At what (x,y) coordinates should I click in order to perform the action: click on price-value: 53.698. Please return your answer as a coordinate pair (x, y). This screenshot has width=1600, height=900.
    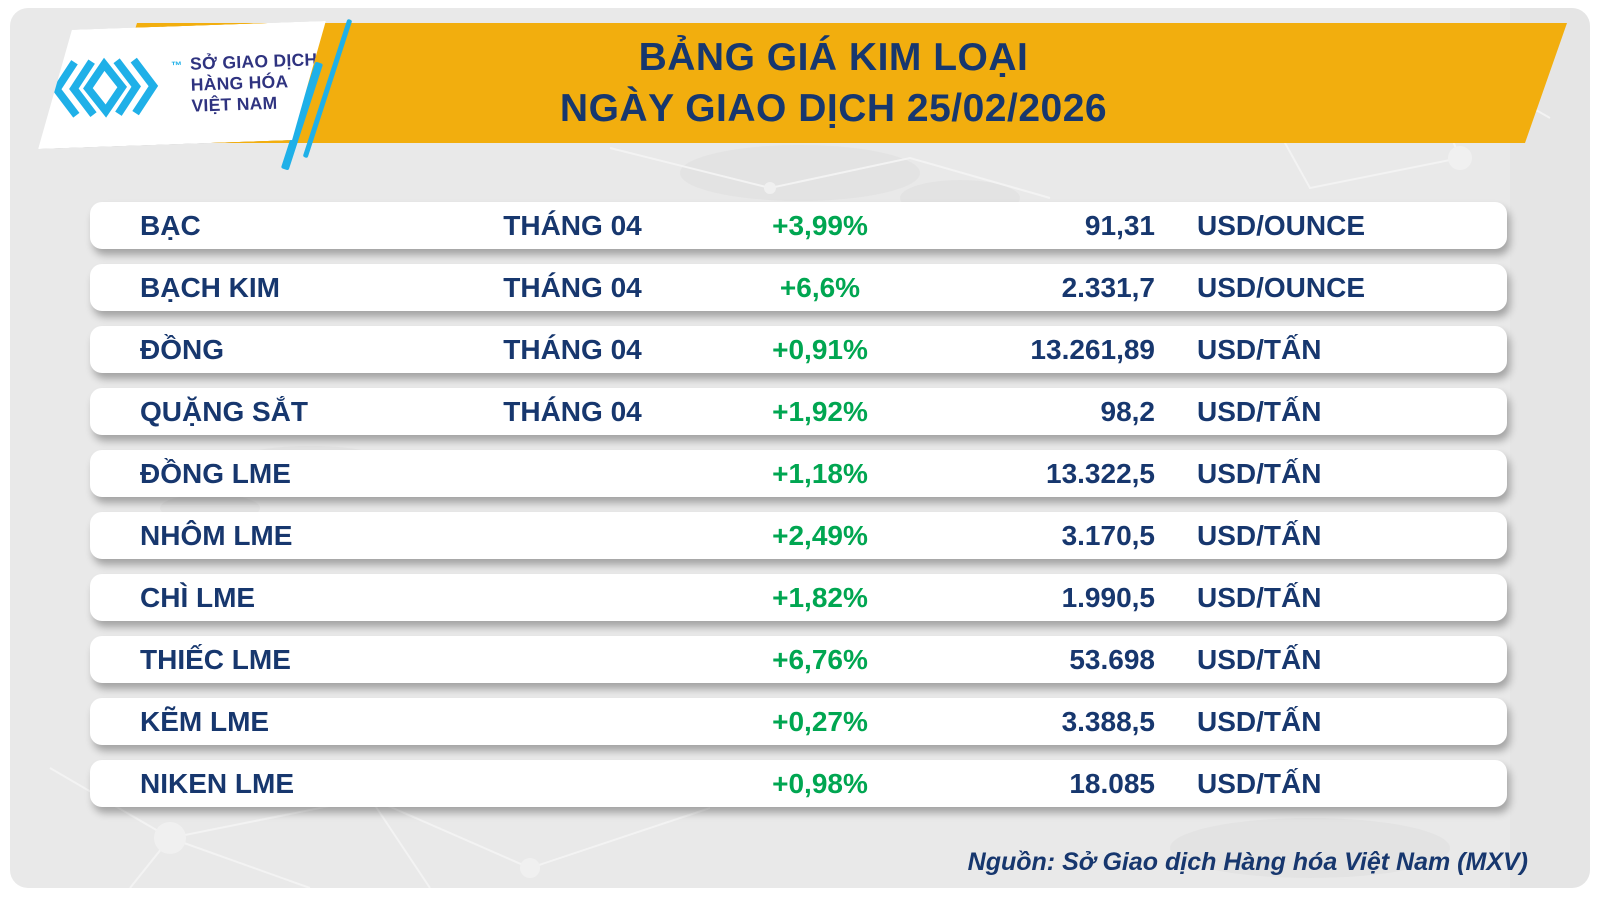
    Looking at the image, I should click on (1112, 659).